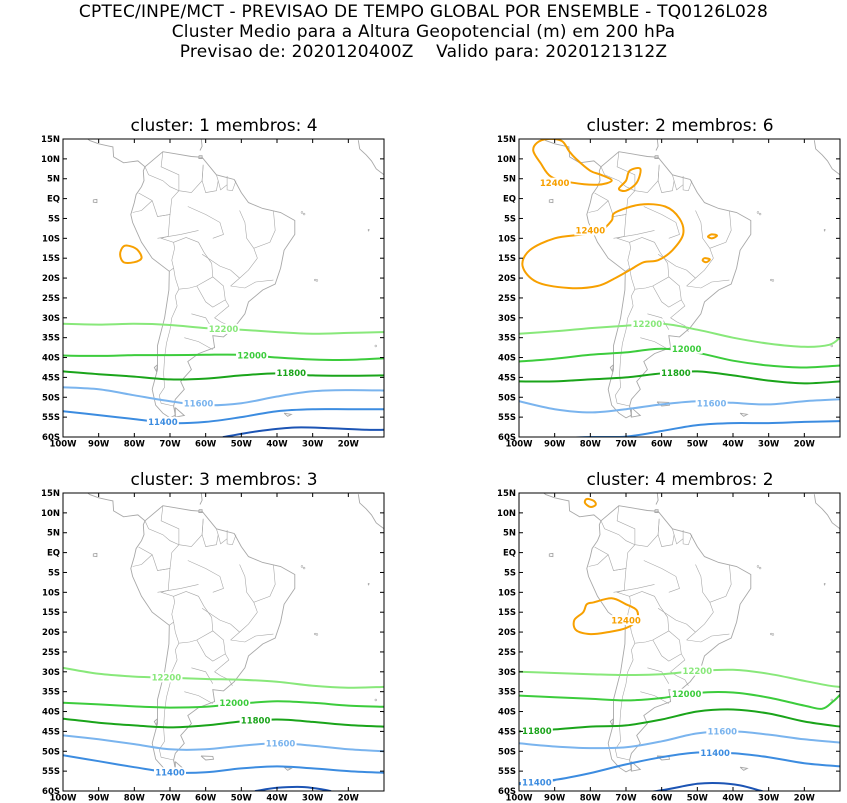  I want to click on lon-tick-label: 30W, so click(769, 798).